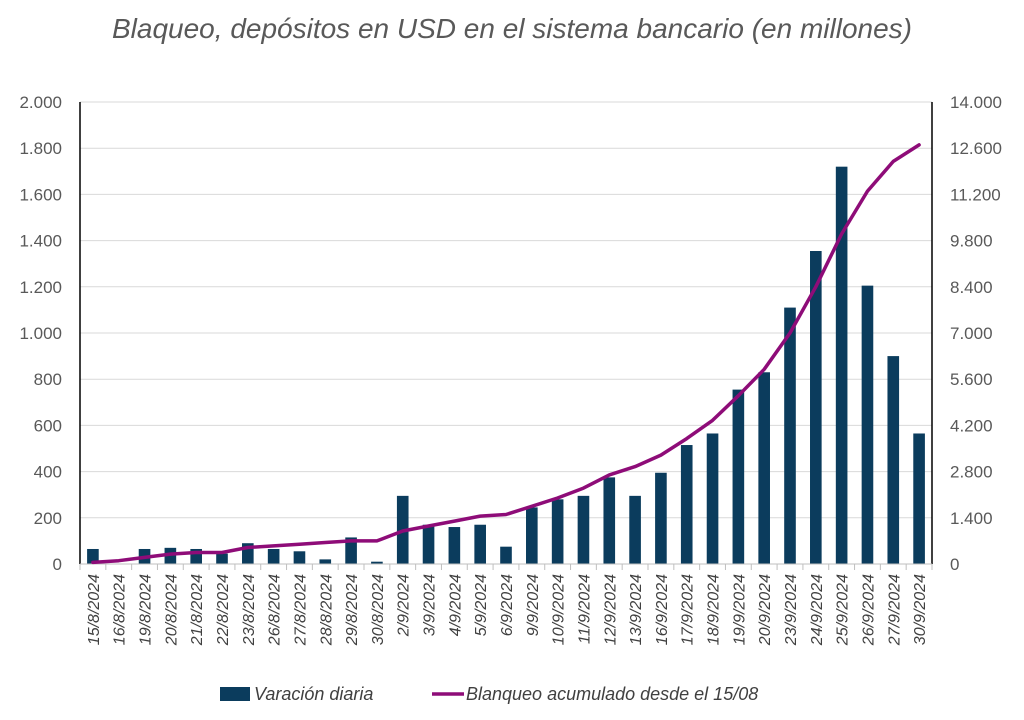 The height and width of the screenshot is (720, 1024). Describe the element at coordinates (48, 379) in the screenshot. I see `y-left-tick-label: 800` at that location.